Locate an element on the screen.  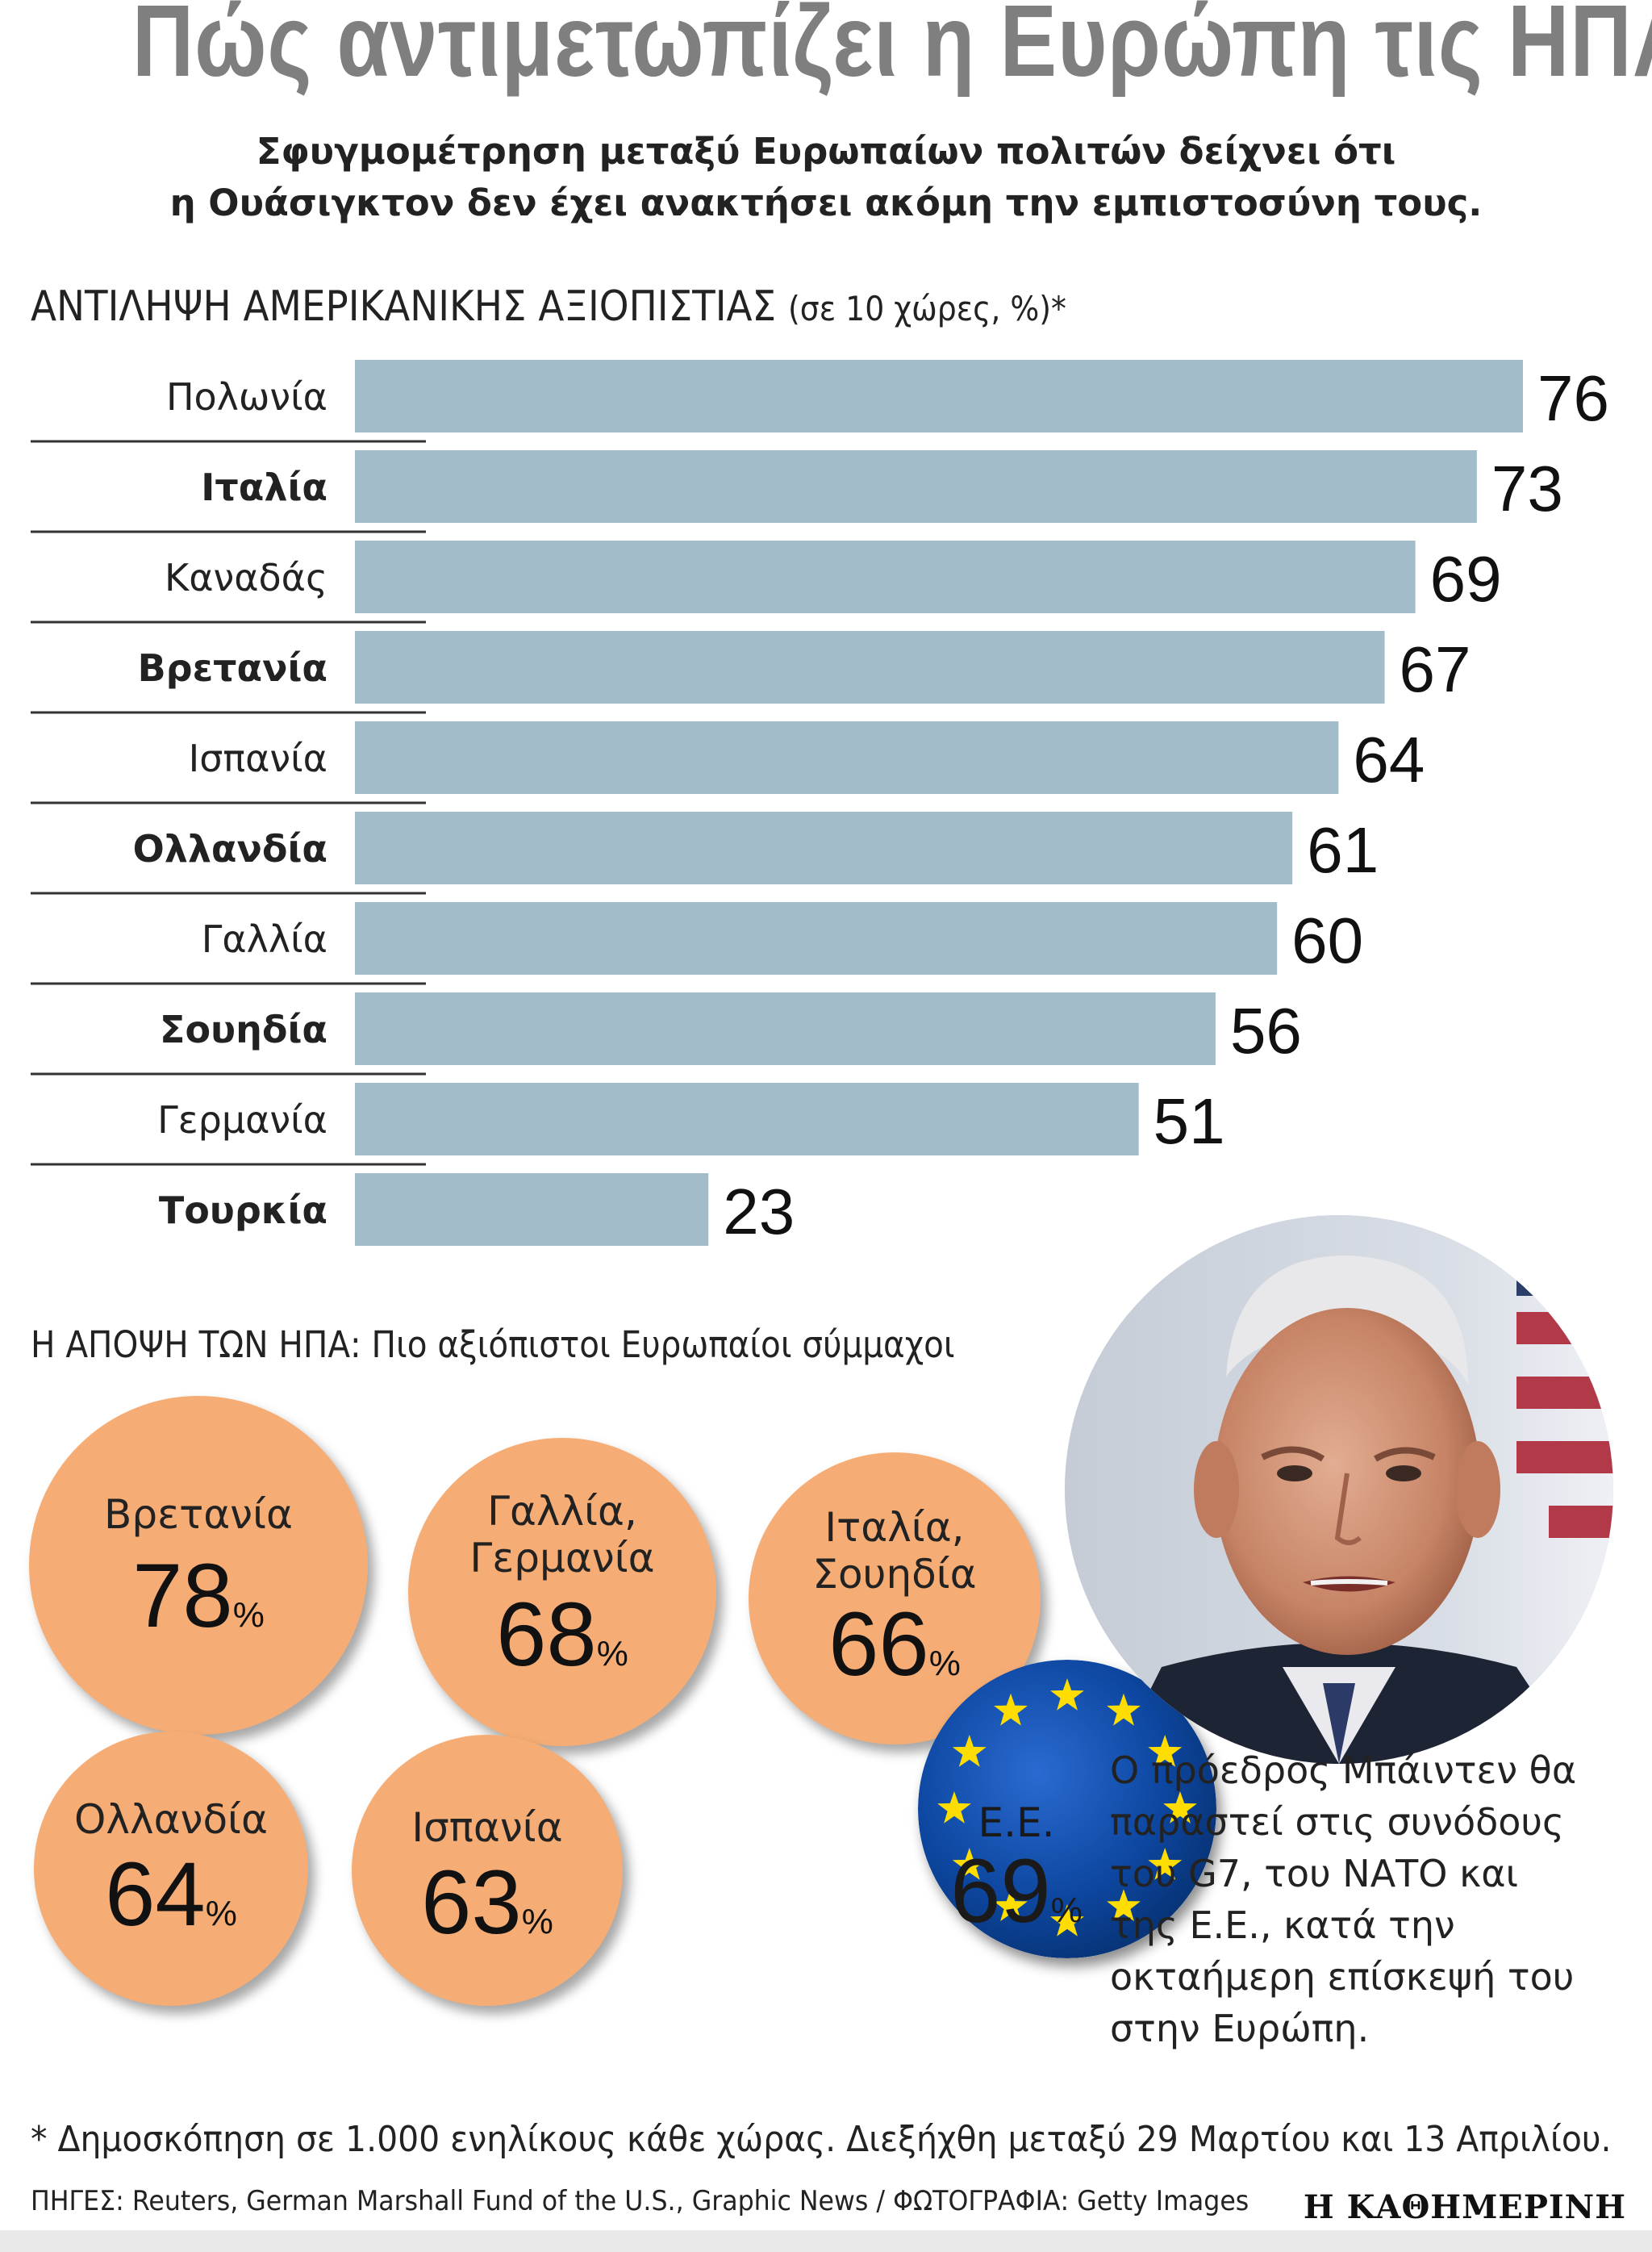
category-label: Ισπανία is located at coordinates (258, 759).